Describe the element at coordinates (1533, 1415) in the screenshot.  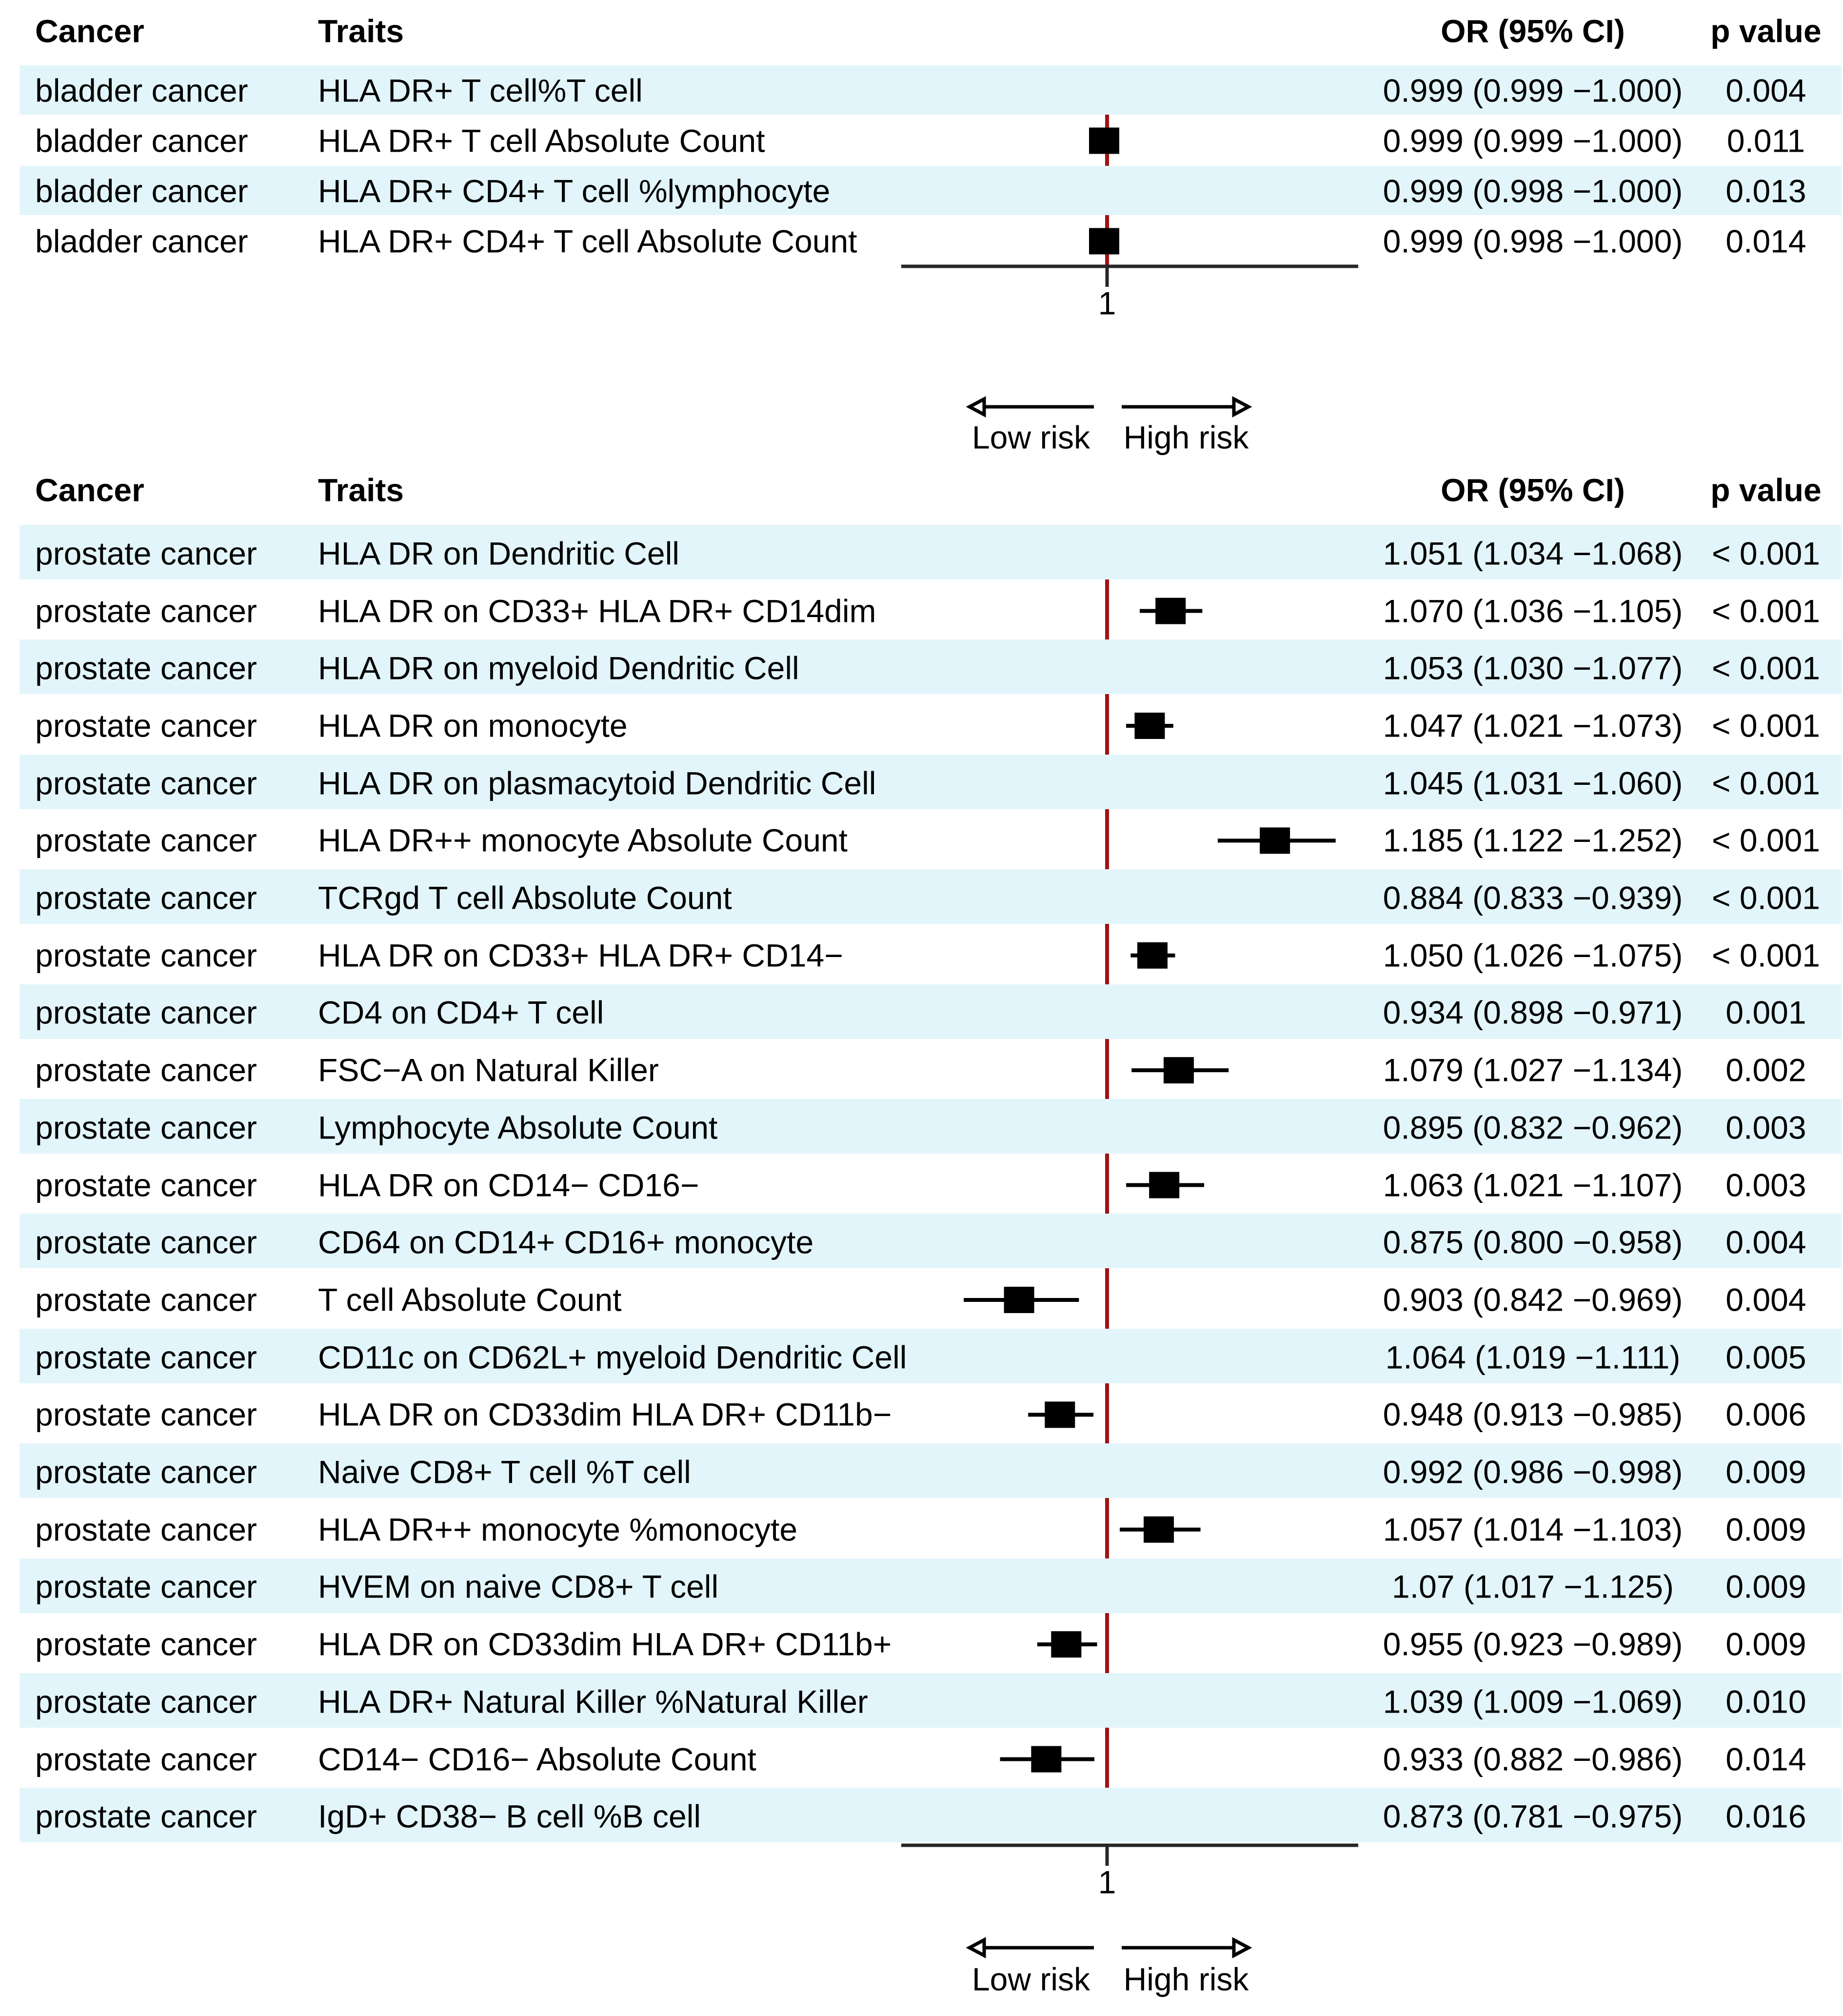
I see `row-or-value: 0.948 (0.913 −0.985)` at that location.